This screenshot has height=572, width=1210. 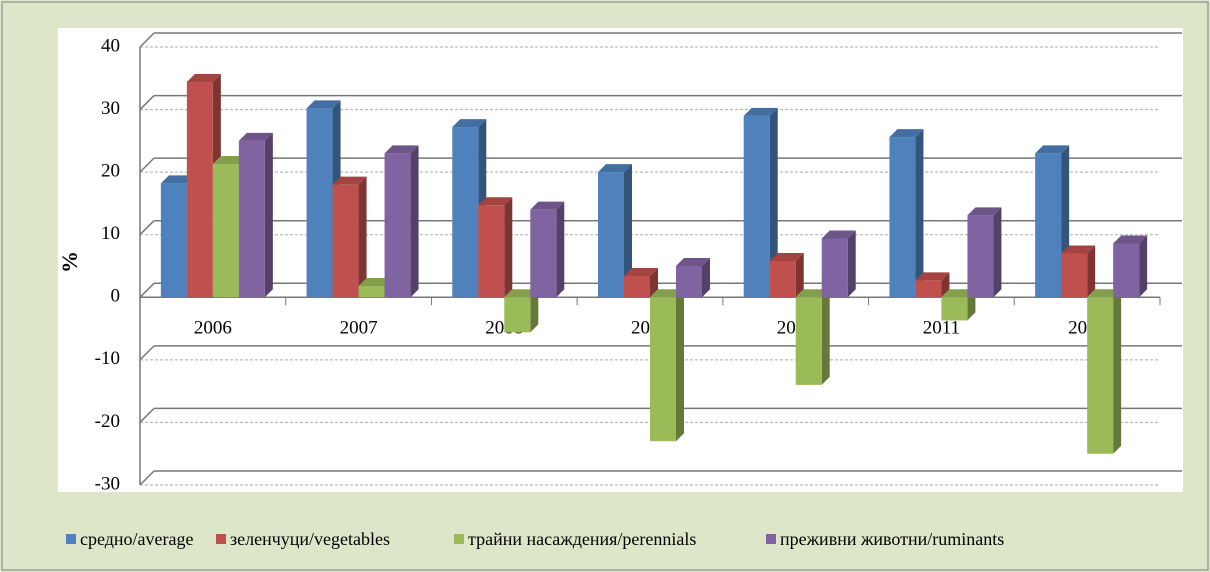 What do you see at coordinates (107, 421) in the screenshot?
I see `y-tick-label: -20` at bounding box center [107, 421].